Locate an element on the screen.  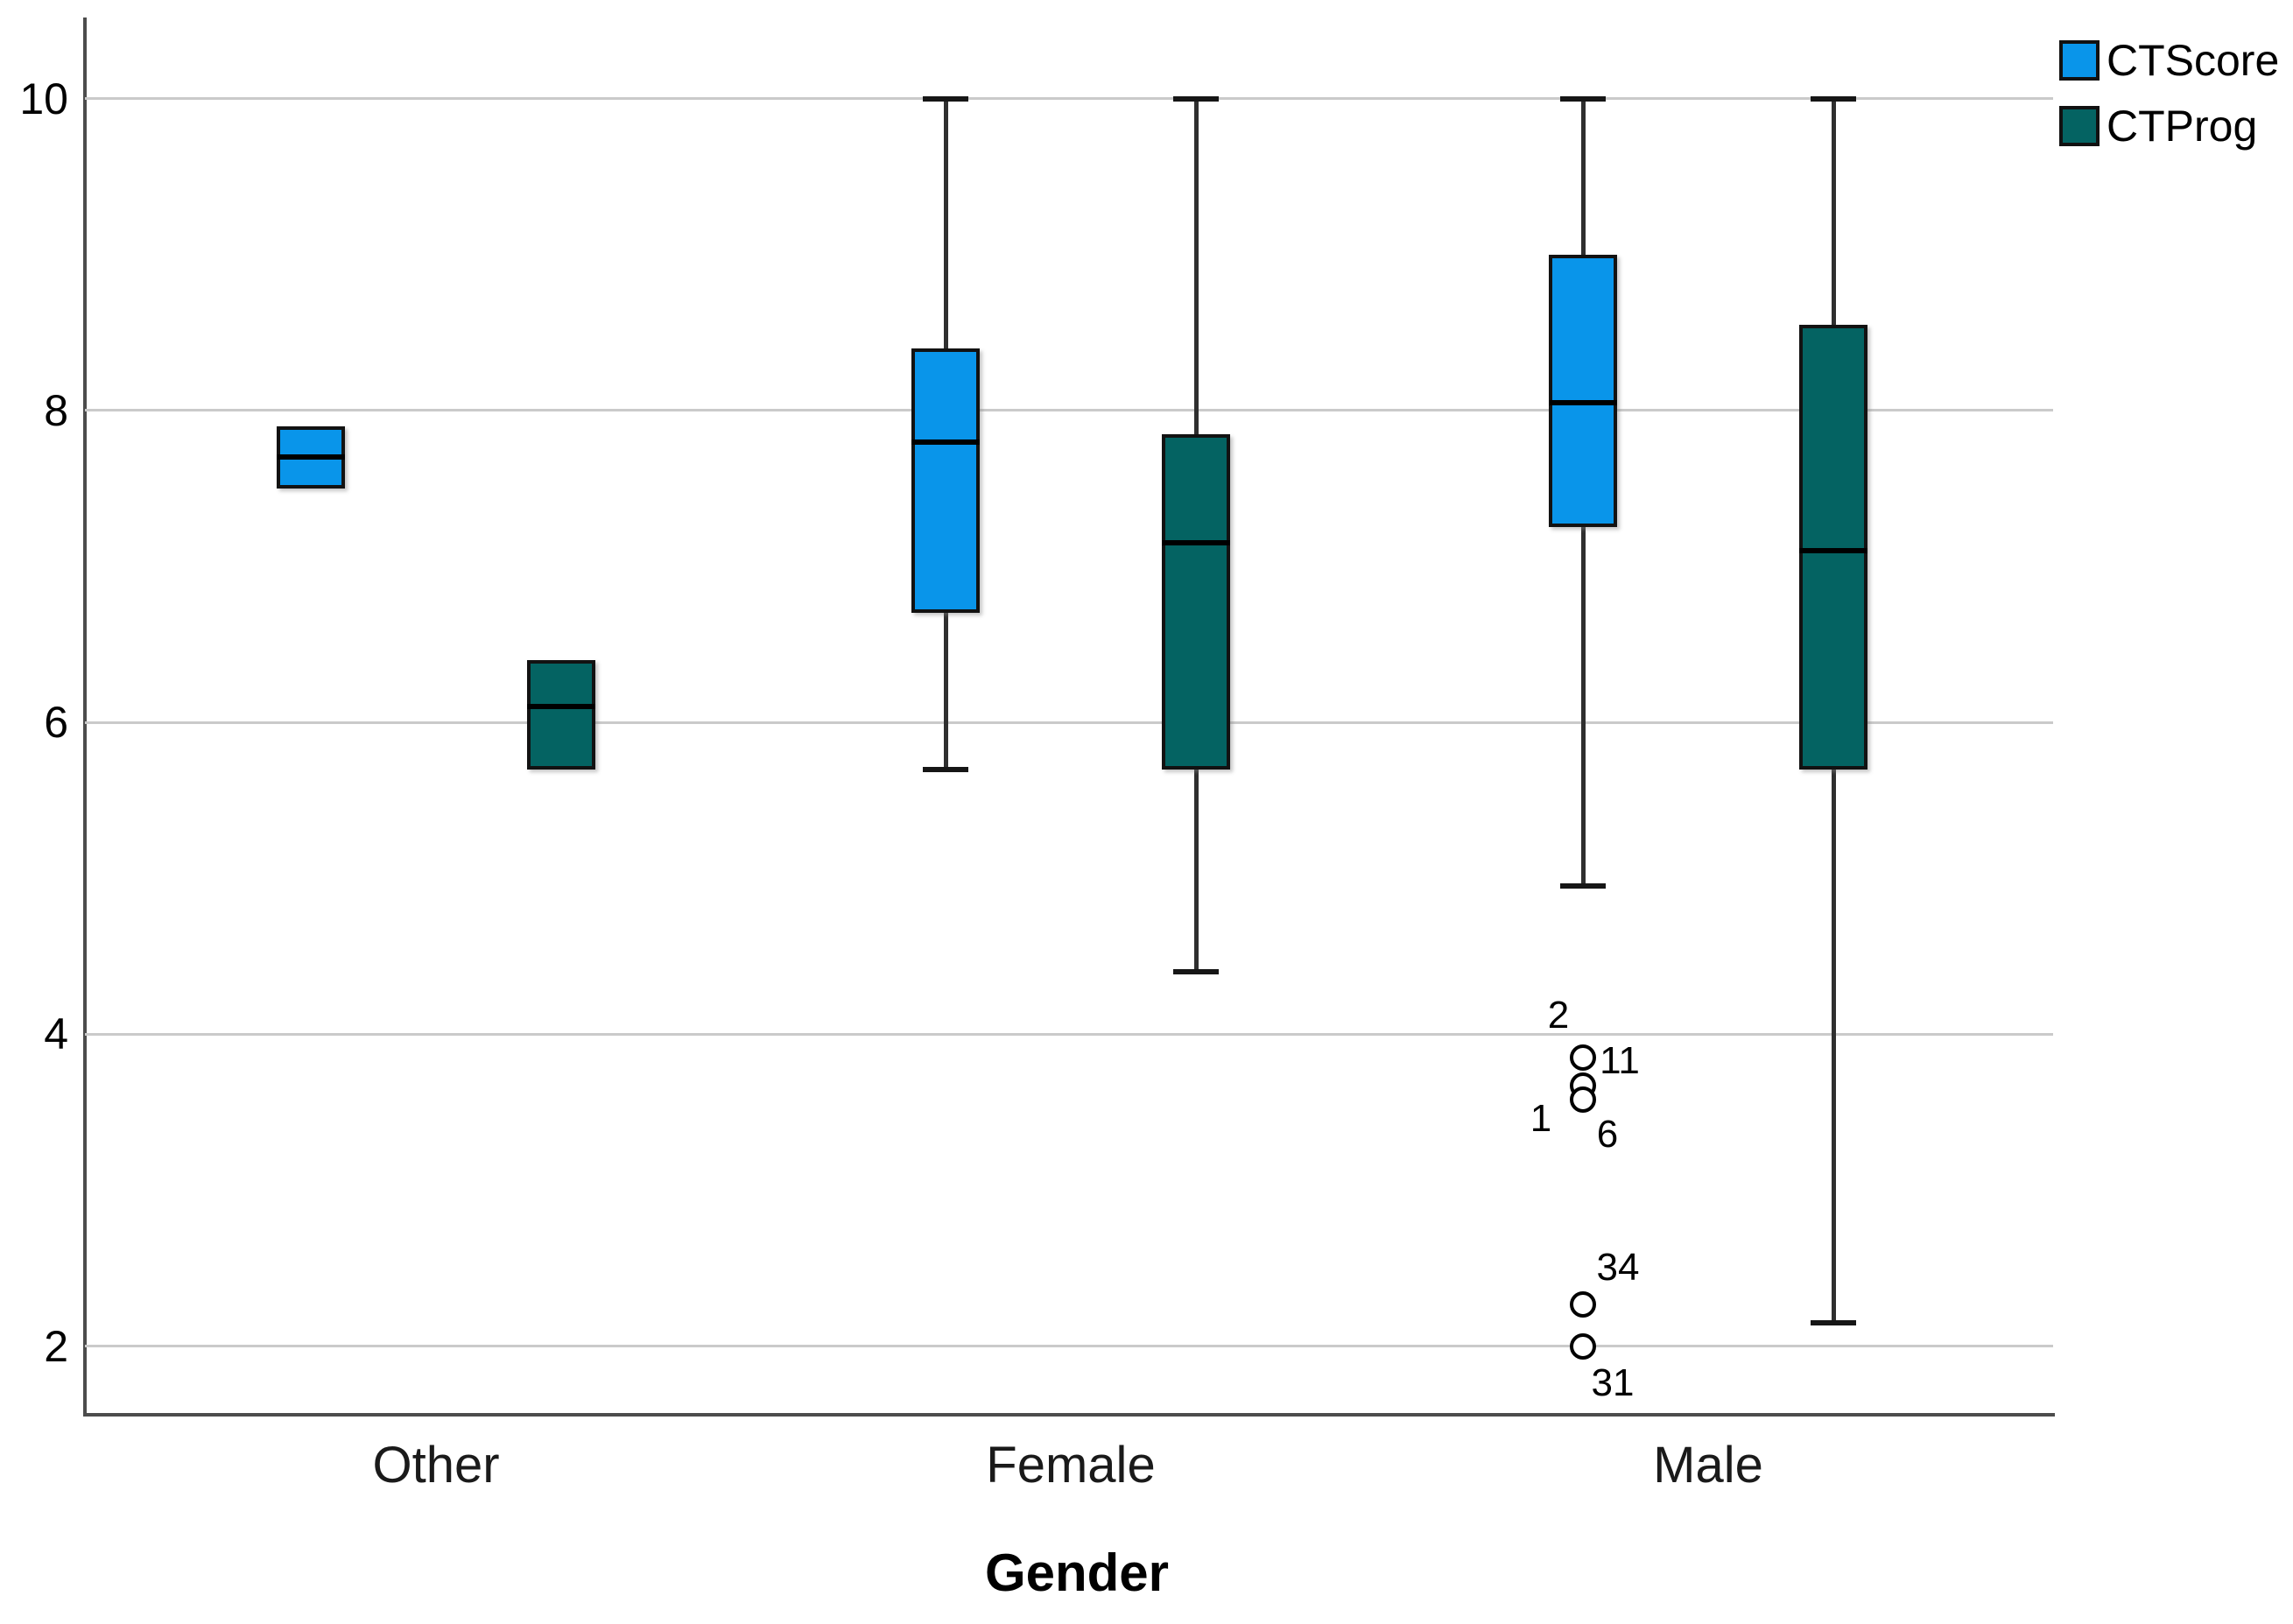
ctprog-upper-cap-male is located at coordinates (1833, 98).